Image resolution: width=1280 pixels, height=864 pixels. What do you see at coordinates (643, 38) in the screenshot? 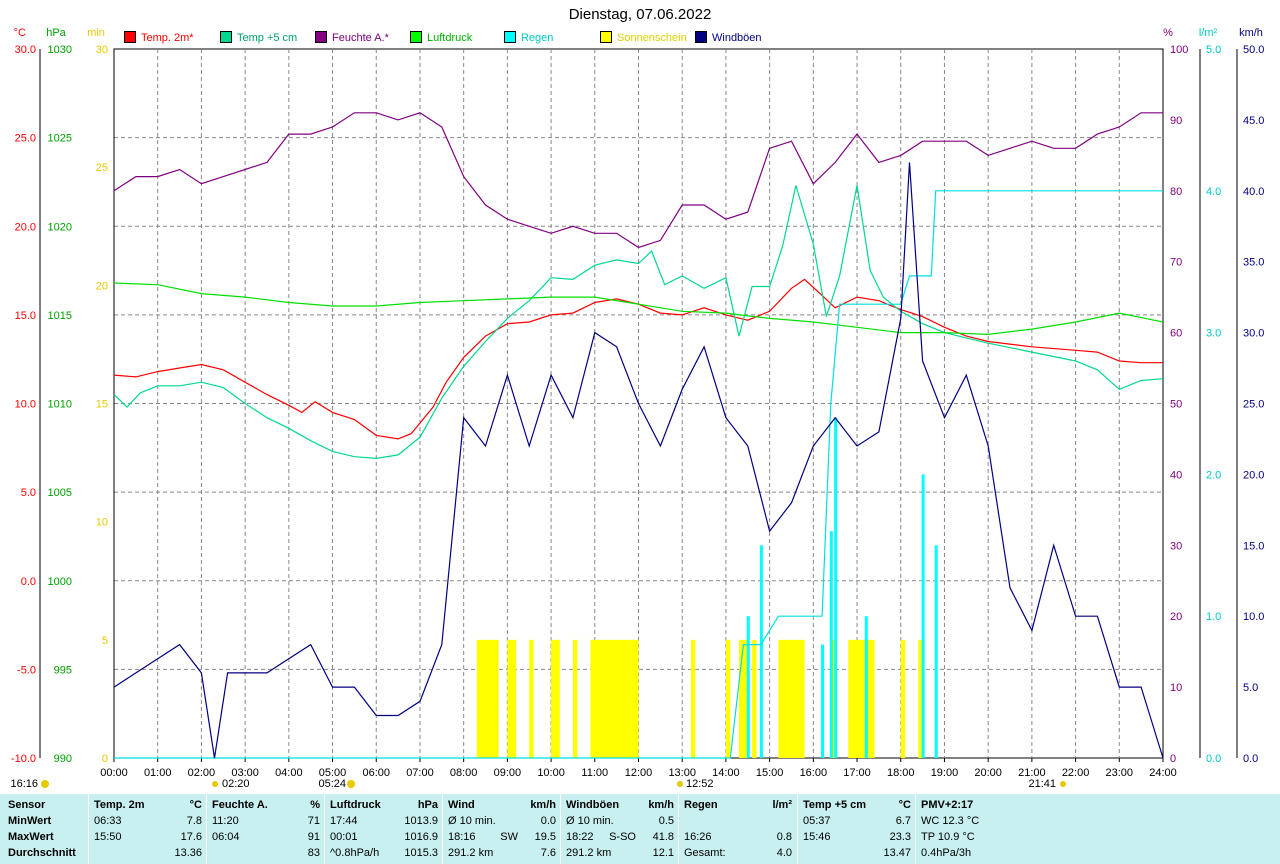
I see `legend-item: Sonnenschein` at bounding box center [643, 38].